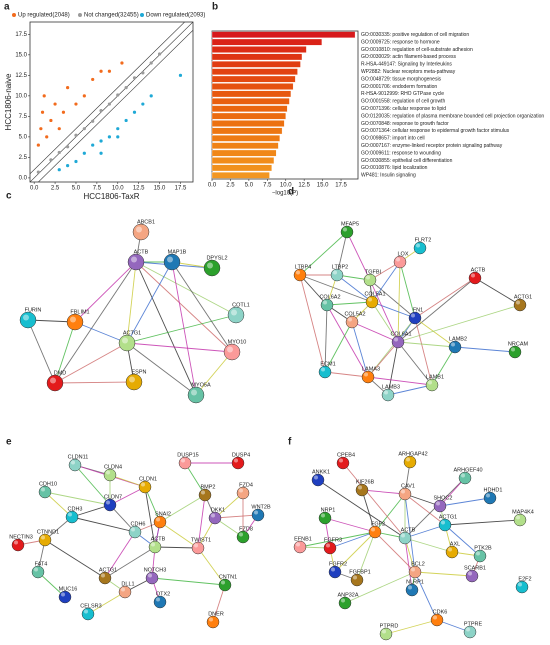 Image resolution: width=550 pixels, height=645 pixels. Describe the element at coordinates (21, 35) in the screenshot. I see `y-tick-label: 17.5` at that location.